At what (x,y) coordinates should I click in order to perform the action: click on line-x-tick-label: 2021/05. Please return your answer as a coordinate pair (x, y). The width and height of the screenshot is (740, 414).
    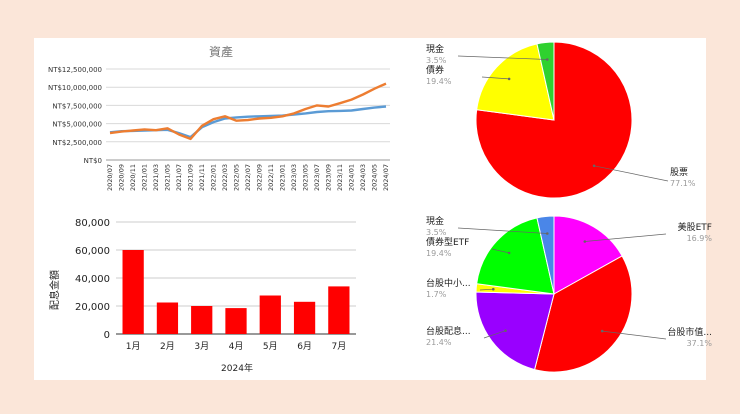
    Looking at the image, I should click on (168, 177).